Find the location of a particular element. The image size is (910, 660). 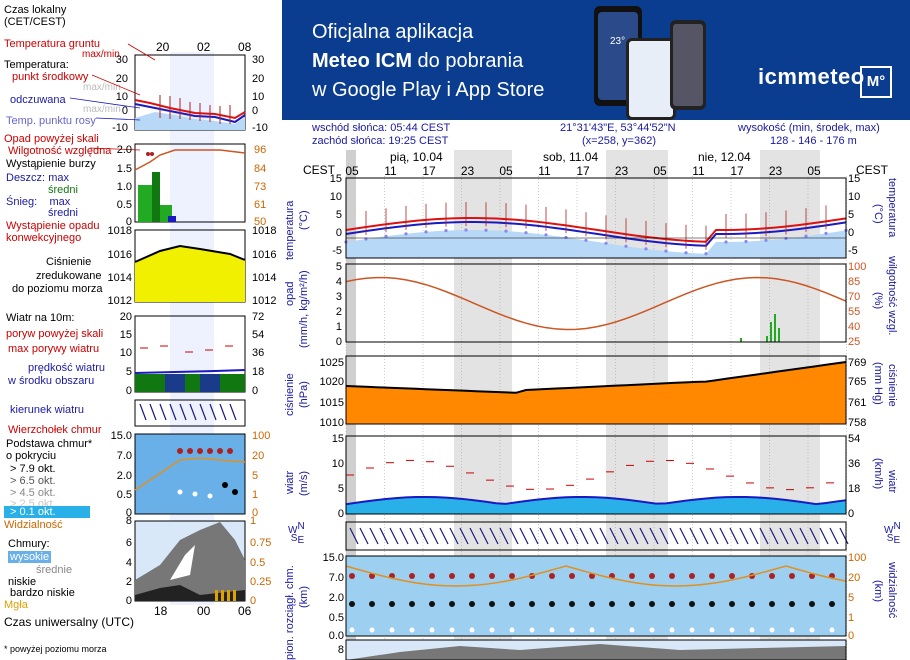

compass-icon-left: W⁠N SE is located at coordinates (296, 533).